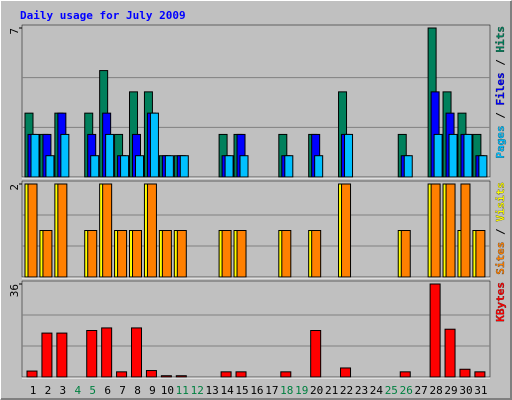  What do you see at coordinates (346, 390) in the screenshot?
I see `x-tick-label: 22` at bounding box center [346, 390].